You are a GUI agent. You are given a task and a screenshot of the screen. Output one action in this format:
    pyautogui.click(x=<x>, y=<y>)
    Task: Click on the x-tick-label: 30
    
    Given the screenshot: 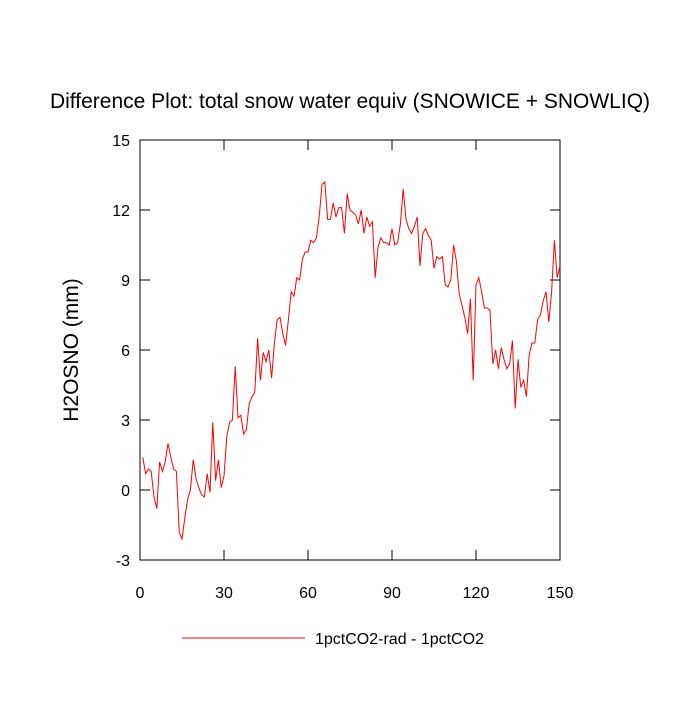 What is the action you would take?
    pyautogui.click(x=224, y=593)
    